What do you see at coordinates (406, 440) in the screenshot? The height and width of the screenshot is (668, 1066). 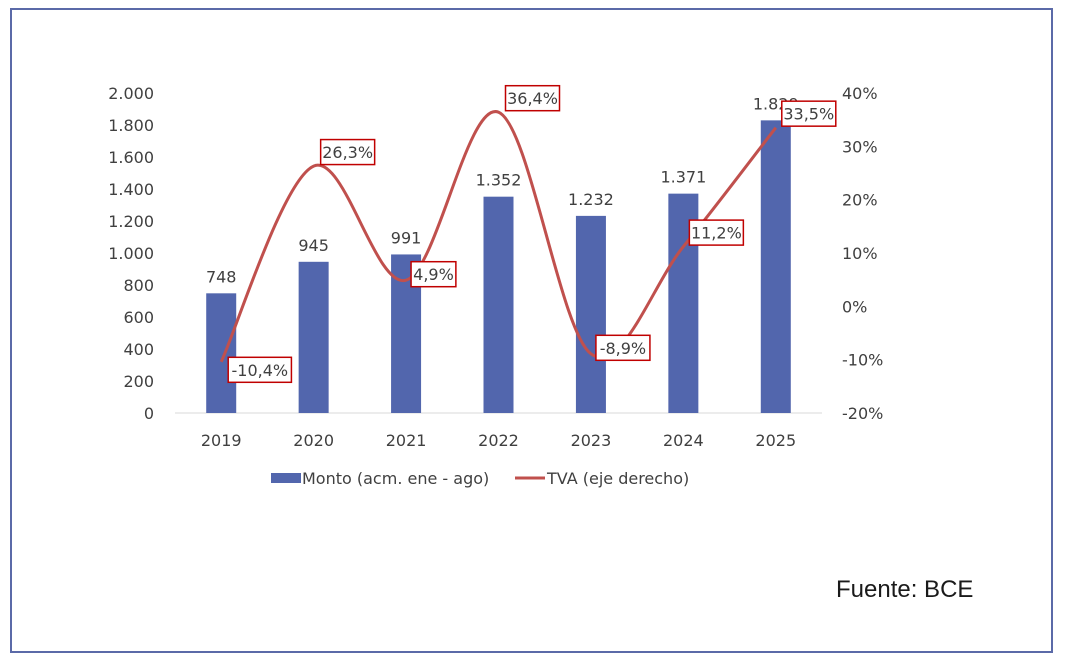 I see `x-tick-label: 2021` at bounding box center [406, 440].